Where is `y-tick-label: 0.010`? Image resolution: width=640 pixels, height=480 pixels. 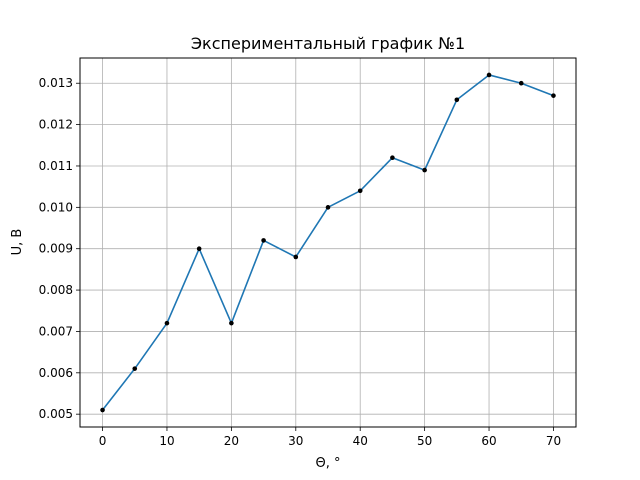
y-tick-label: 0.010 is located at coordinates (56, 207).